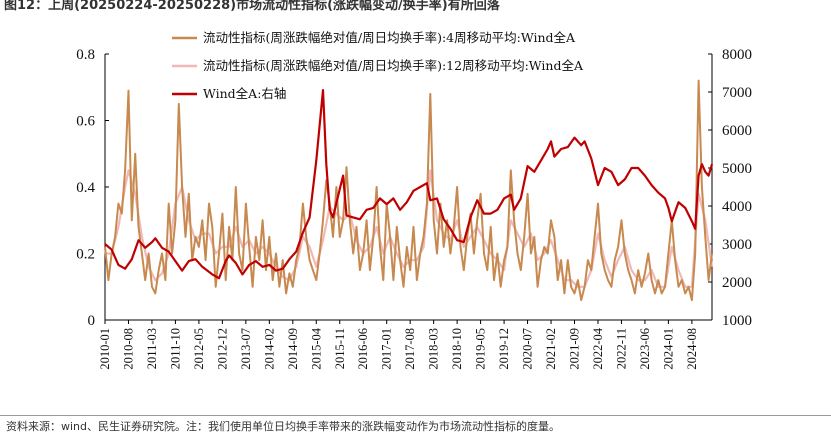 Image resolution: width=831 pixels, height=434 pixels. Describe the element at coordinates (737, 55) in the screenshot. I see `right-tick-label: 8000` at that location.